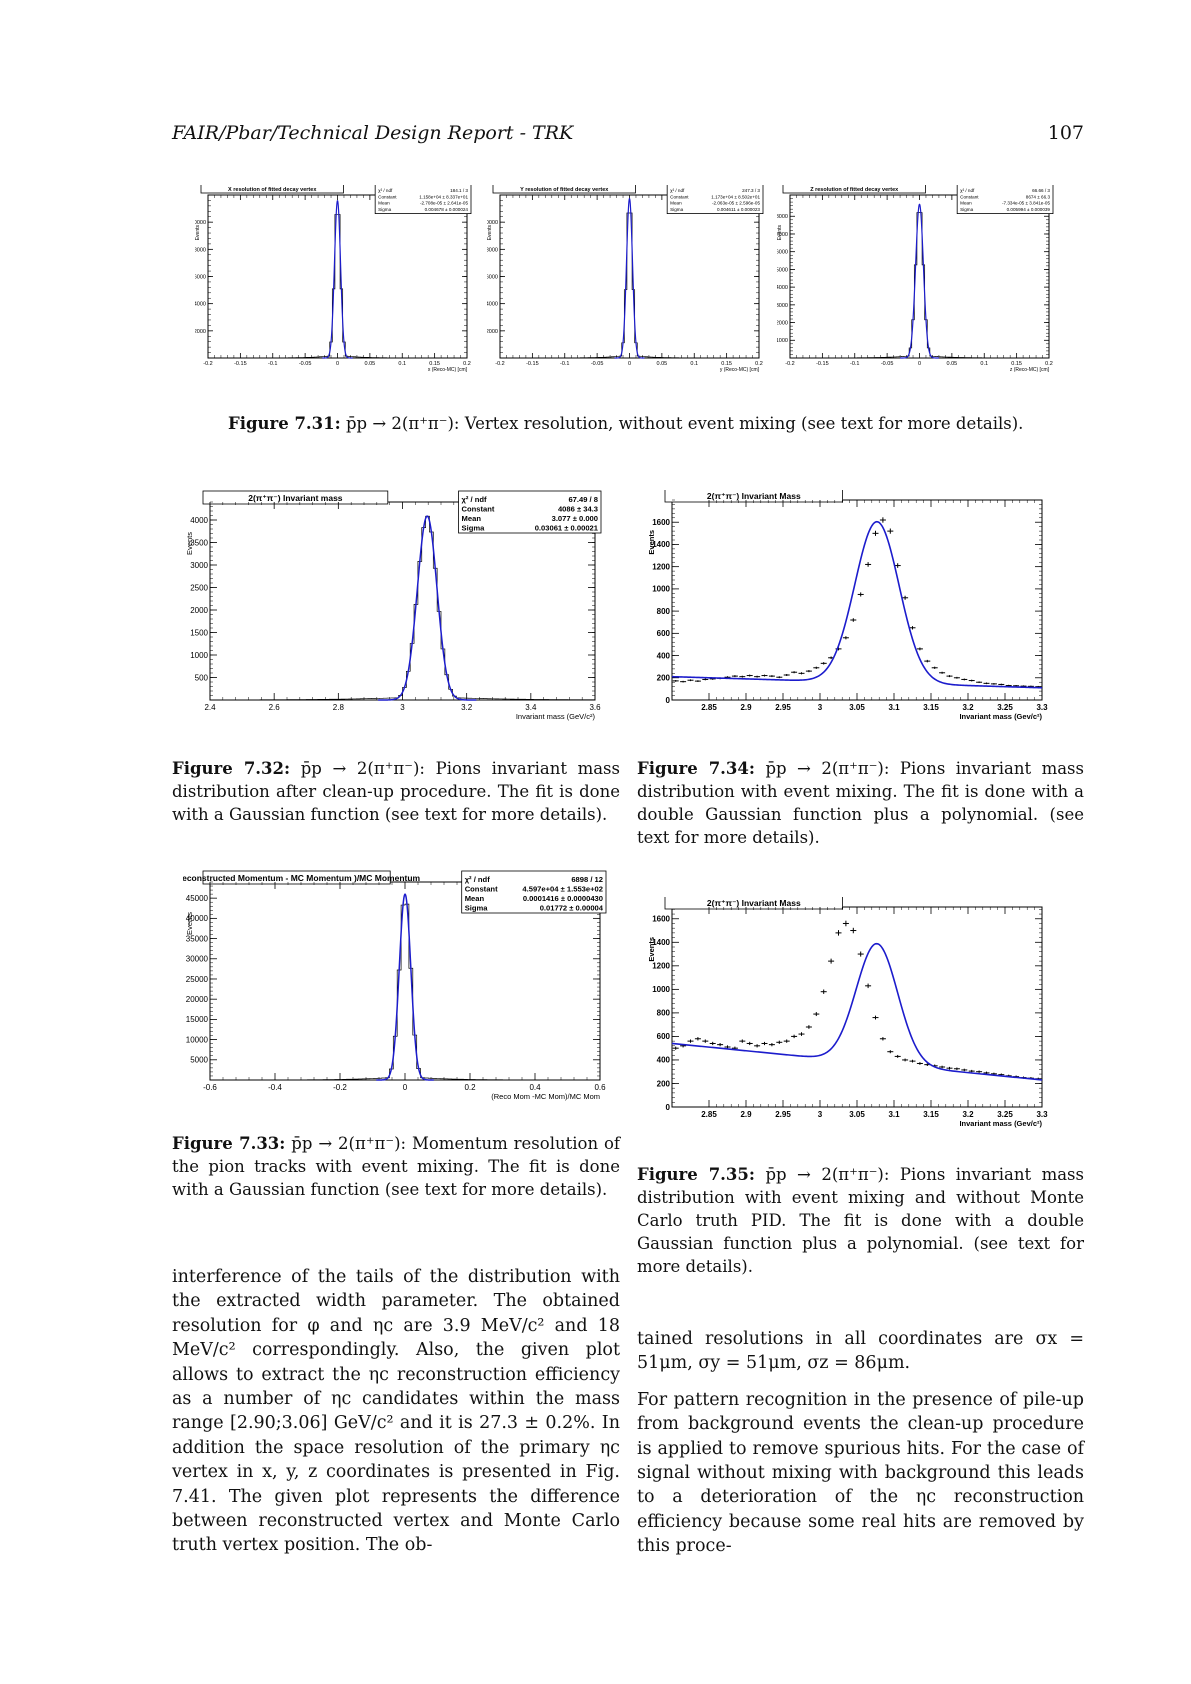 The width and height of the screenshot is (1191, 1684). What do you see at coordinates (1029, 209) in the screenshot?
I see `stats-value: 0.005994 ± 0.000039` at bounding box center [1029, 209].